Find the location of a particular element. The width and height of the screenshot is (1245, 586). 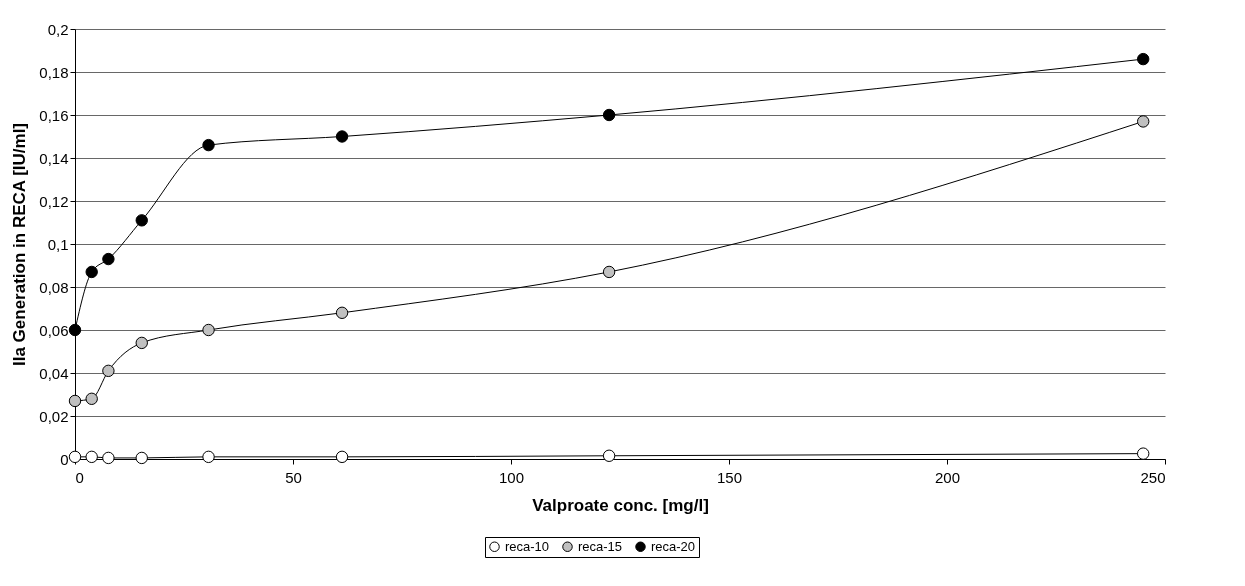

legend-label: reca-10 is located at coordinates (527, 546).